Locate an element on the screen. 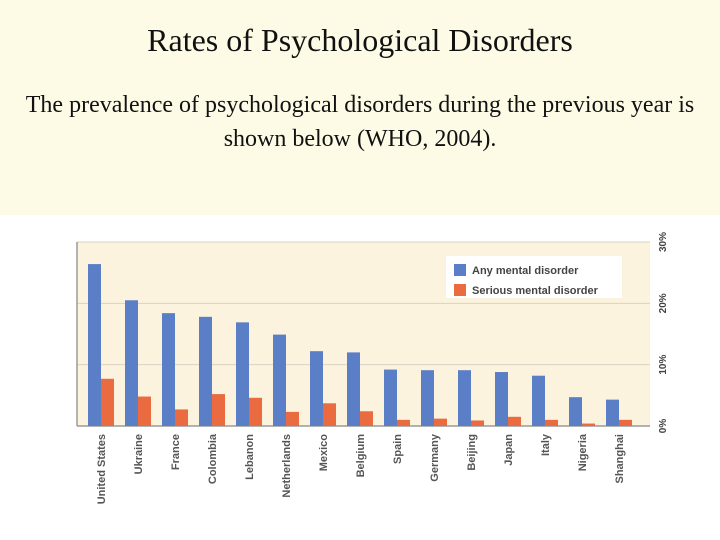 Image resolution: width=720 pixels, height=540 pixels. y-tick-label: 20% is located at coordinates (663, 303).